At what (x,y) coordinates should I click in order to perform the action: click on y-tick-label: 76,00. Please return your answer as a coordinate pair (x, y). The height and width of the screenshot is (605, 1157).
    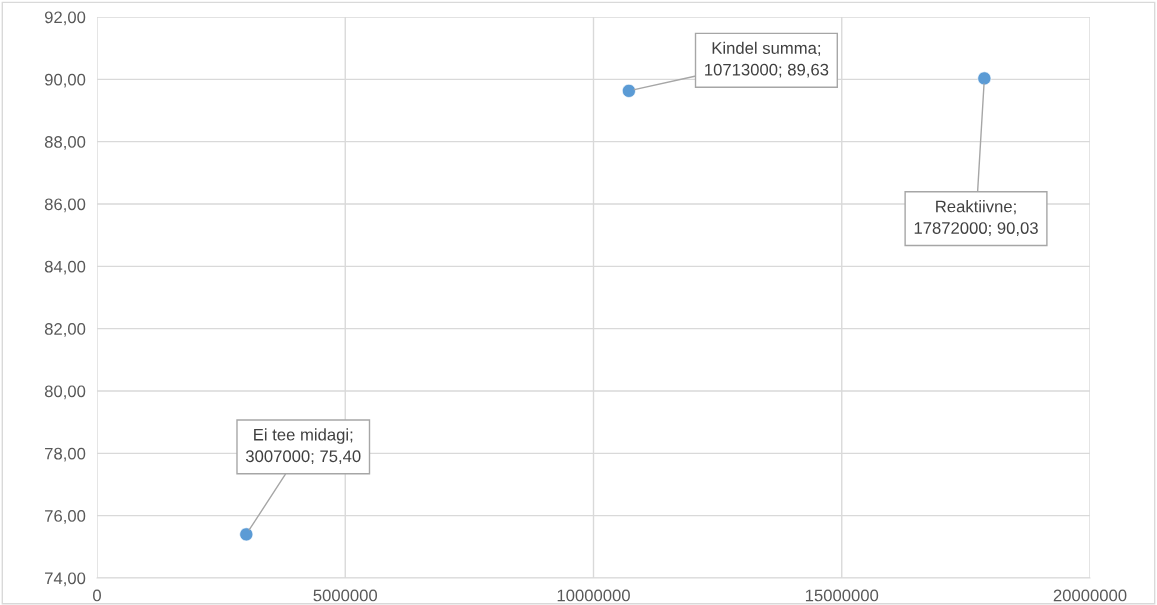
    Looking at the image, I should click on (65, 517).